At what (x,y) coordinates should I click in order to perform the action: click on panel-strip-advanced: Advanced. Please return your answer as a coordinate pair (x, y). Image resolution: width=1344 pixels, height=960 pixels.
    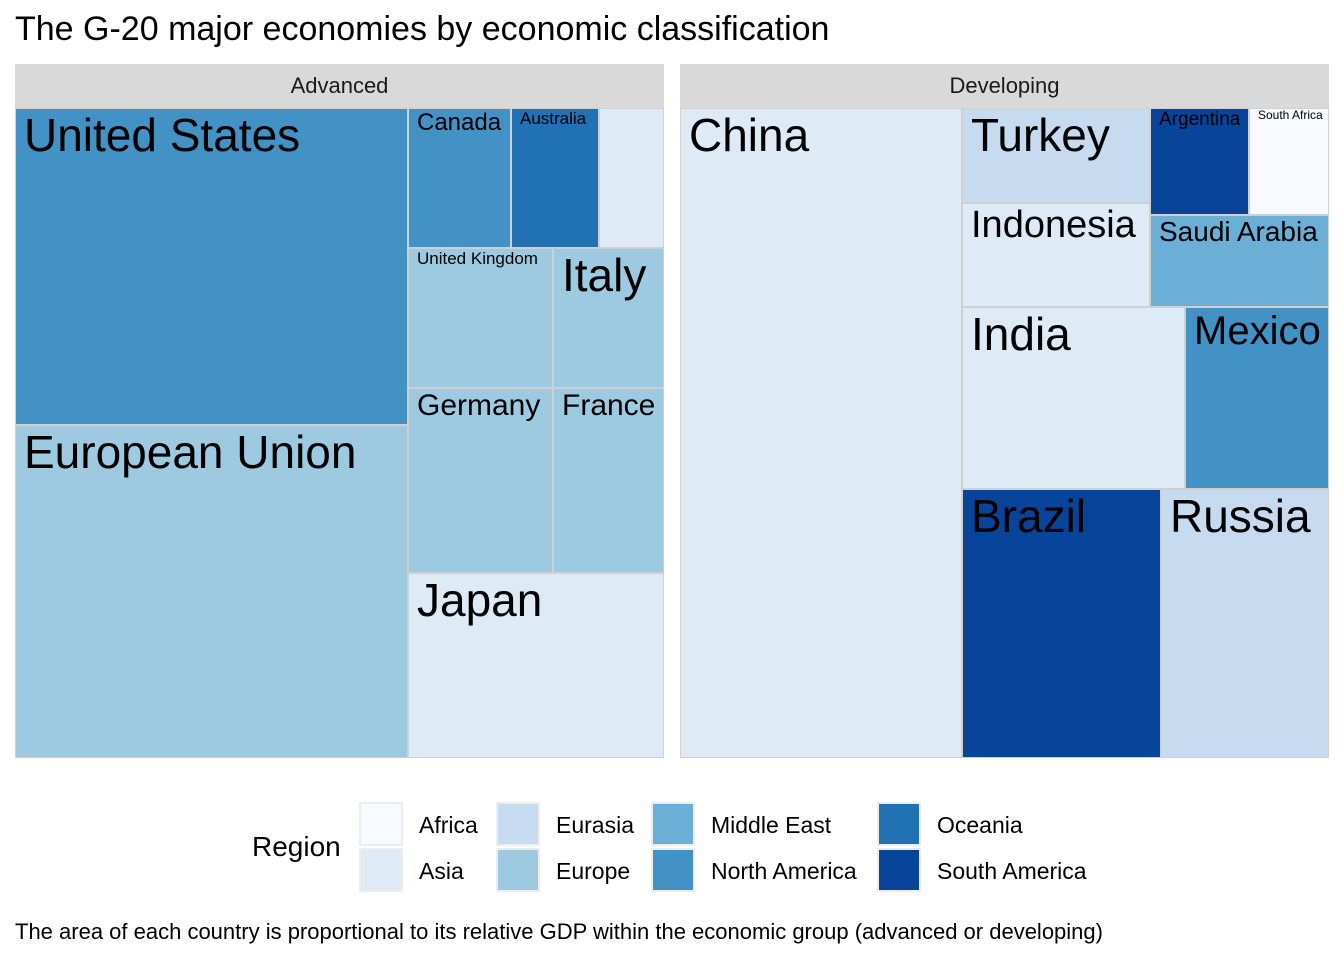
    Looking at the image, I should click on (339, 86).